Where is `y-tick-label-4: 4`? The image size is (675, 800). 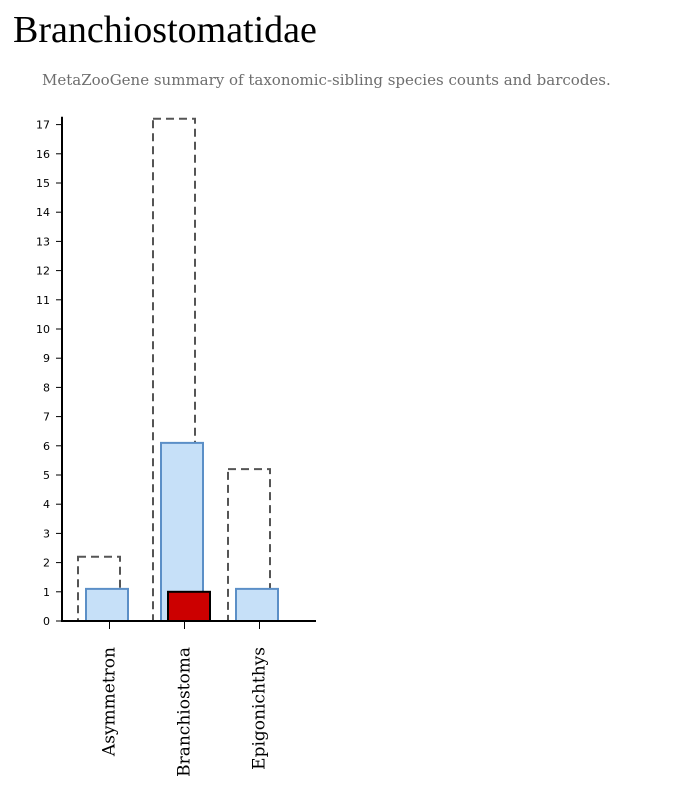 y-tick-label-4: 4 is located at coordinates (46, 504).